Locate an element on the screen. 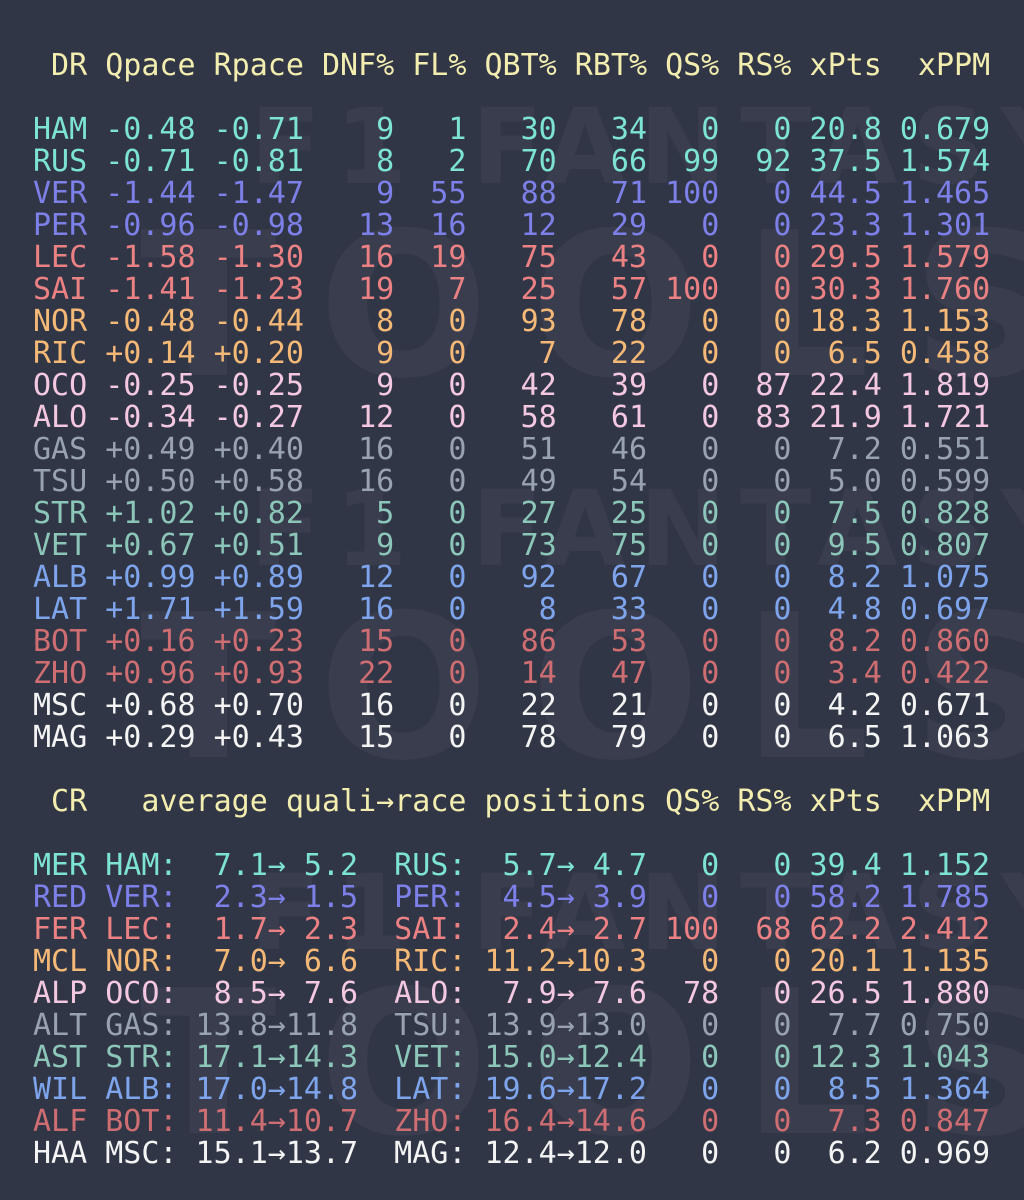 The image size is (1024, 1200). stat-rpace: -0.25 is located at coordinates (258, 385).